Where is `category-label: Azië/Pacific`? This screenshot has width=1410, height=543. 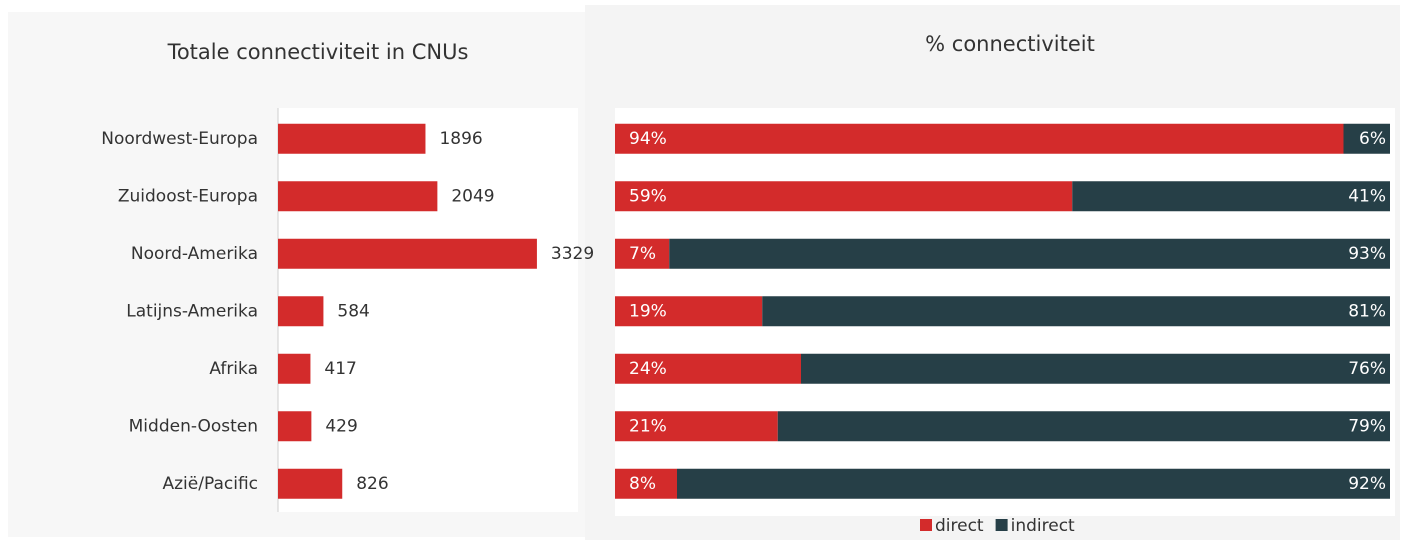
category-label: Azië/Pacific is located at coordinates (211, 484).